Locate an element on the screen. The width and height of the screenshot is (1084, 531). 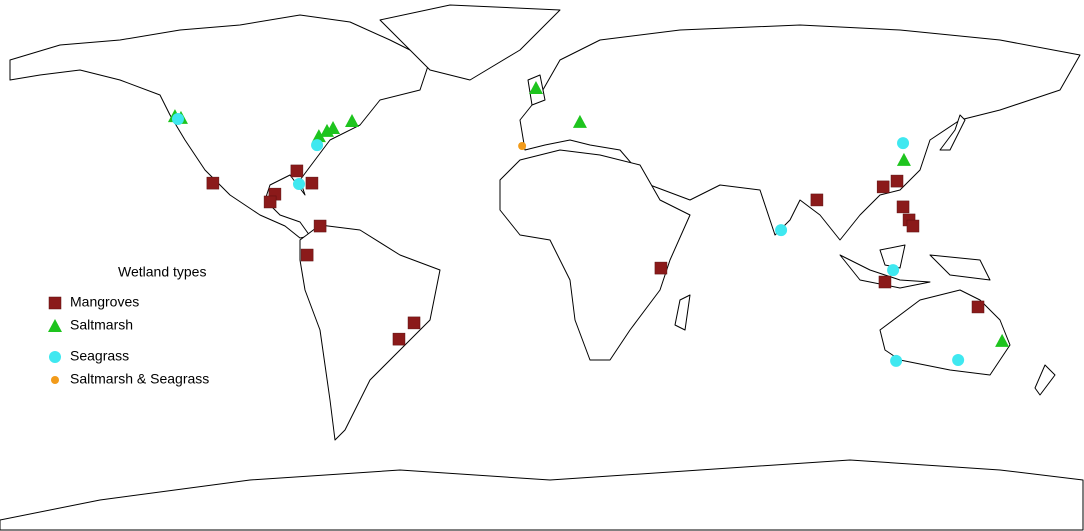
legend-title: Wetland types is located at coordinates (162, 272).